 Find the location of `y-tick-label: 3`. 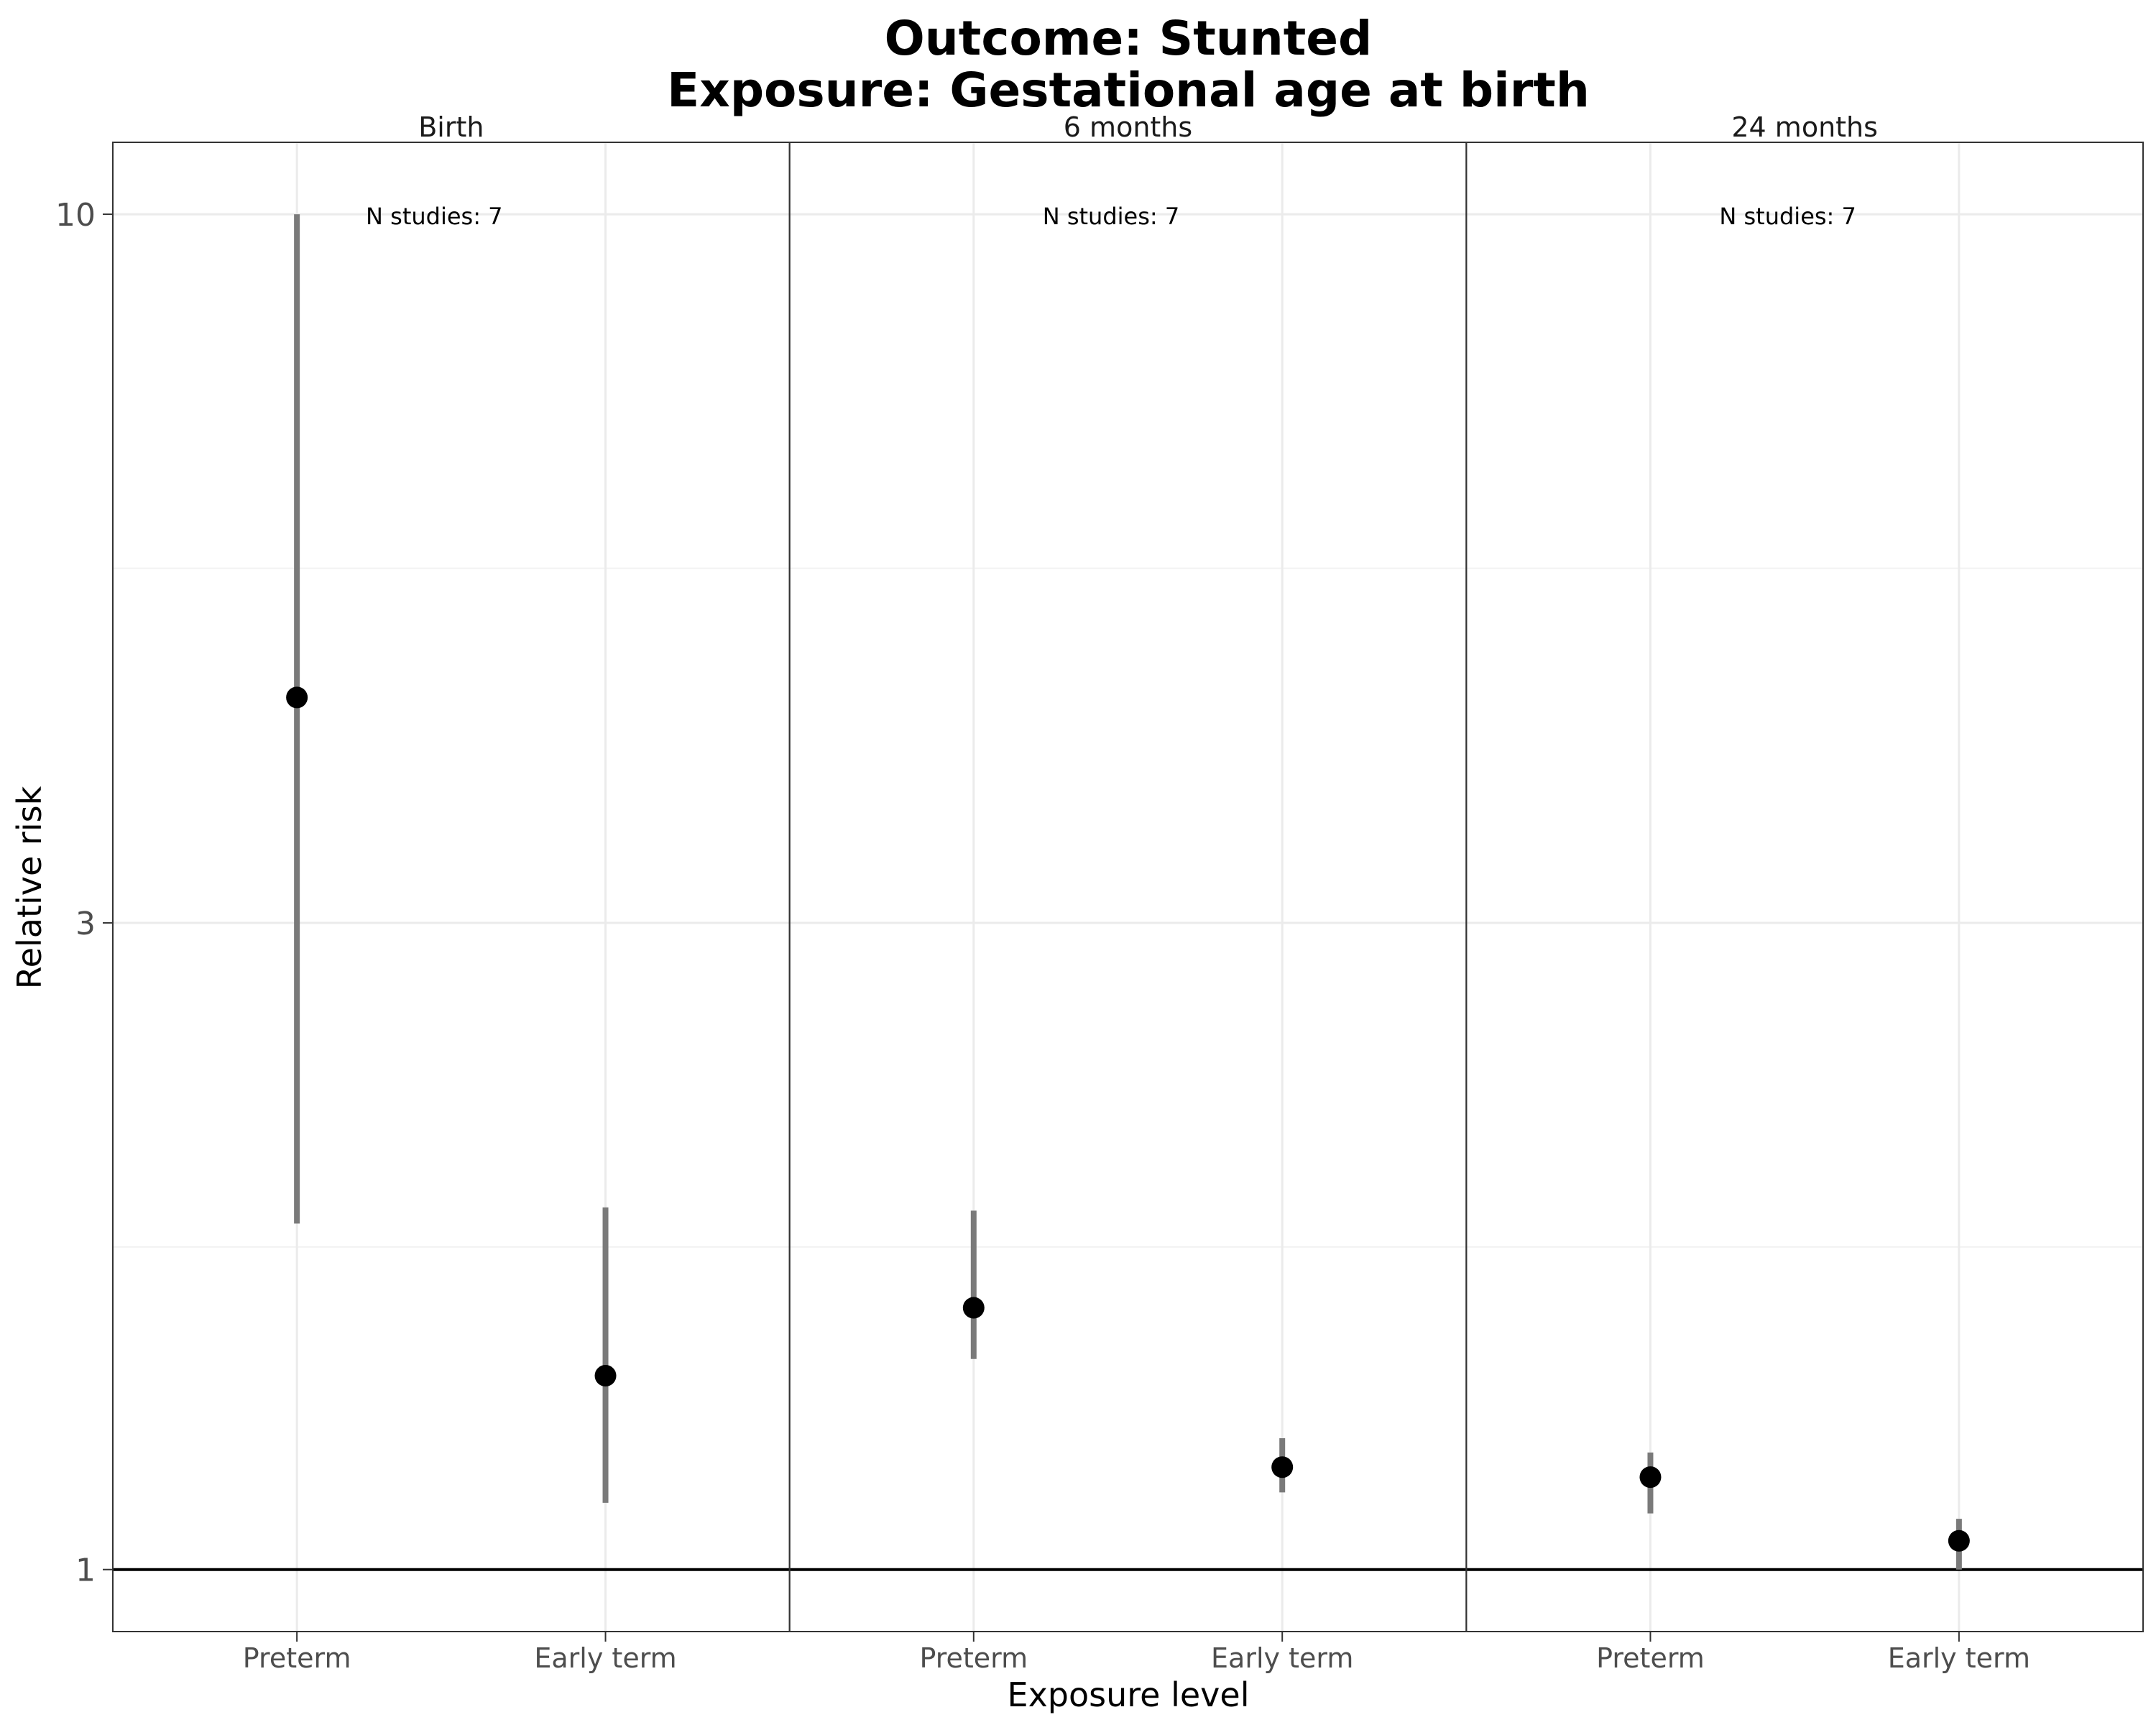

y-tick-label: 3 is located at coordinates (85, 924).